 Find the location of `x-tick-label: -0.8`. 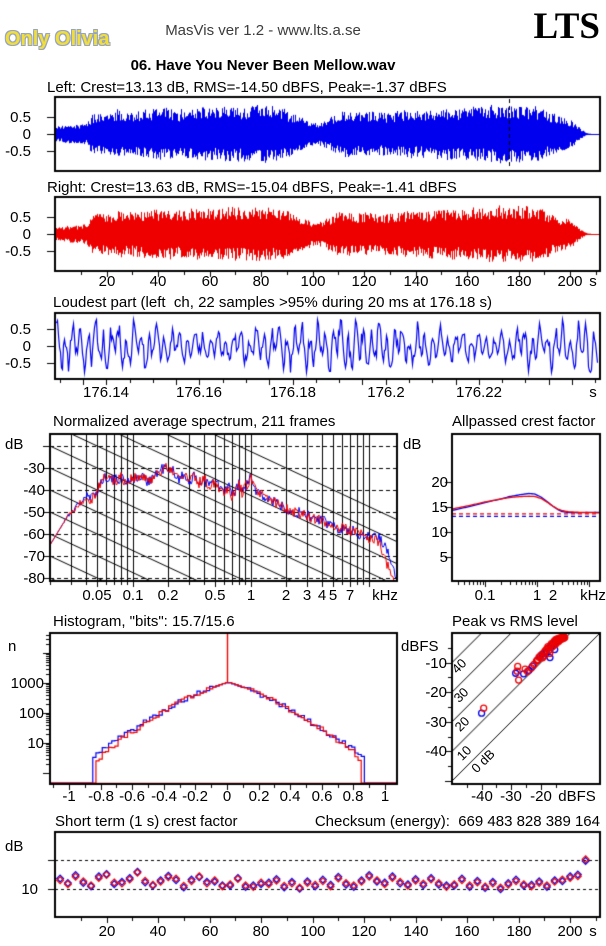

x-tick-label: -0.8 is located at coordinates (101, 796).